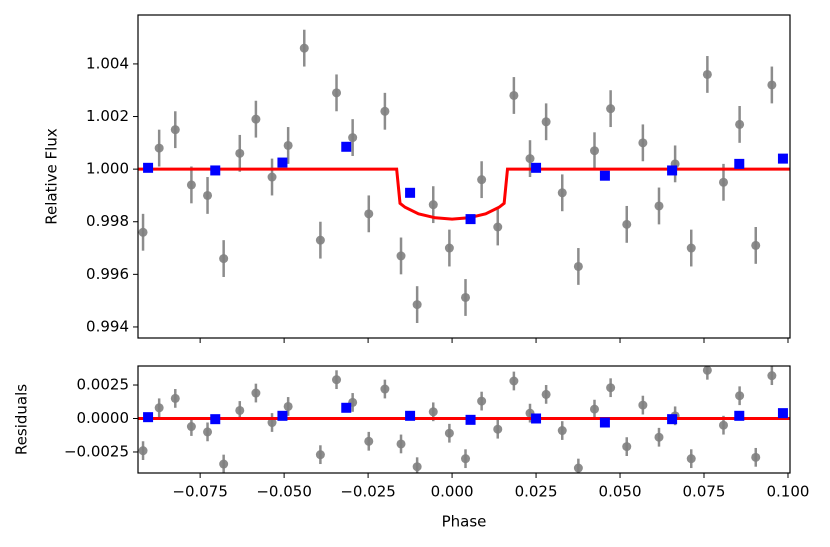 This screenshot has width=830, height=547. What do you see at coordinates (107, 169) in the screenshot?
I see `y-tick-label: 1.000` at bounding box center [107, 169].